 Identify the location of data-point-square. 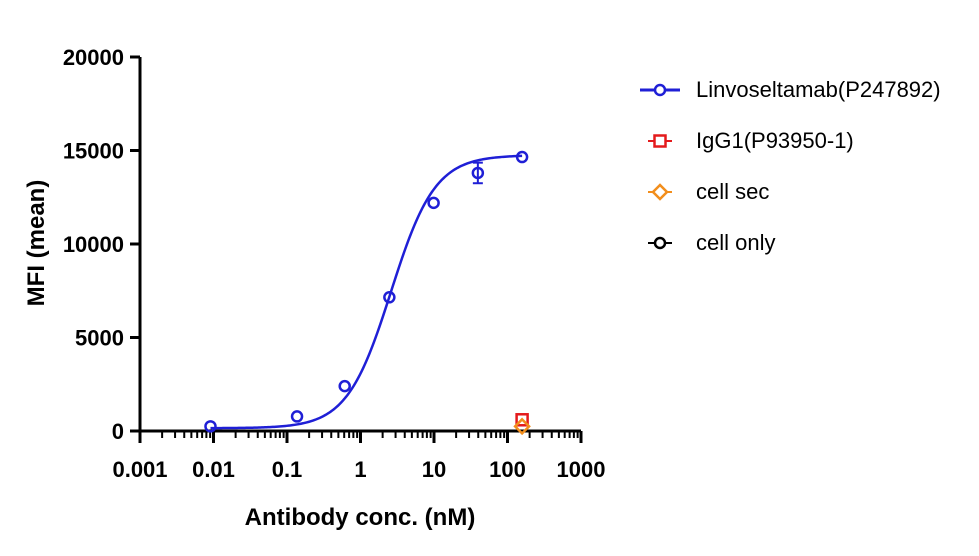
(522, 420).